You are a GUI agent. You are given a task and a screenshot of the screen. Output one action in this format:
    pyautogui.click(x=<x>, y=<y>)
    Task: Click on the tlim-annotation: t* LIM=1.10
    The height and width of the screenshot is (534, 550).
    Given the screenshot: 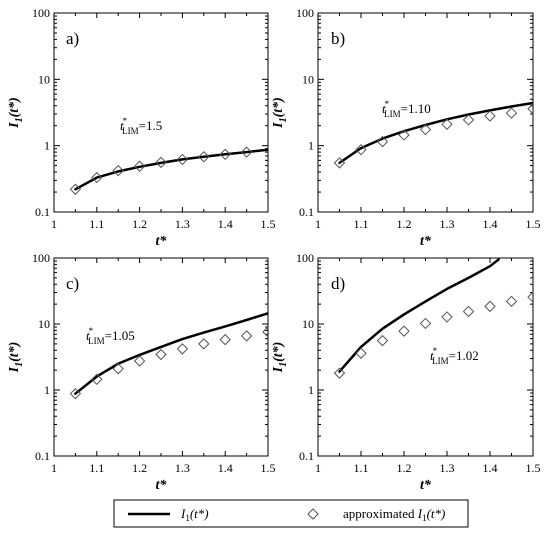 What is the action you would take?
    pyautogui.click(x=406, y=109)
    